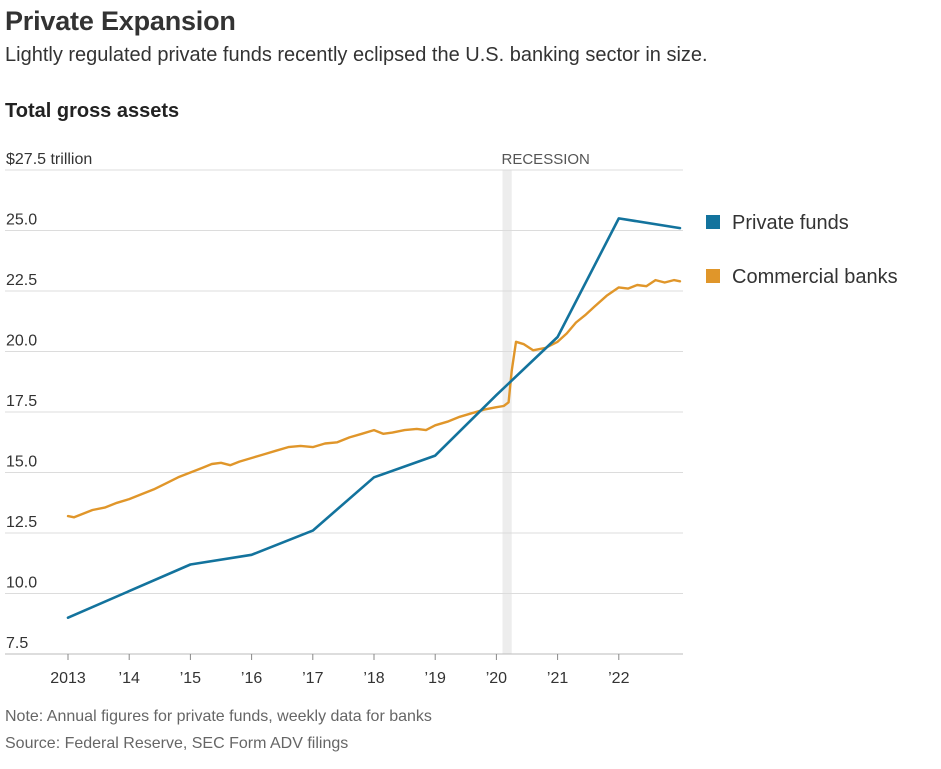 Image resolution: width=941 pixels, height=769 pixels. What do you see at coordinates (373, 678) in the screenshot?
I see `x-tick-label: ’18` at bounding box center [373, 678].